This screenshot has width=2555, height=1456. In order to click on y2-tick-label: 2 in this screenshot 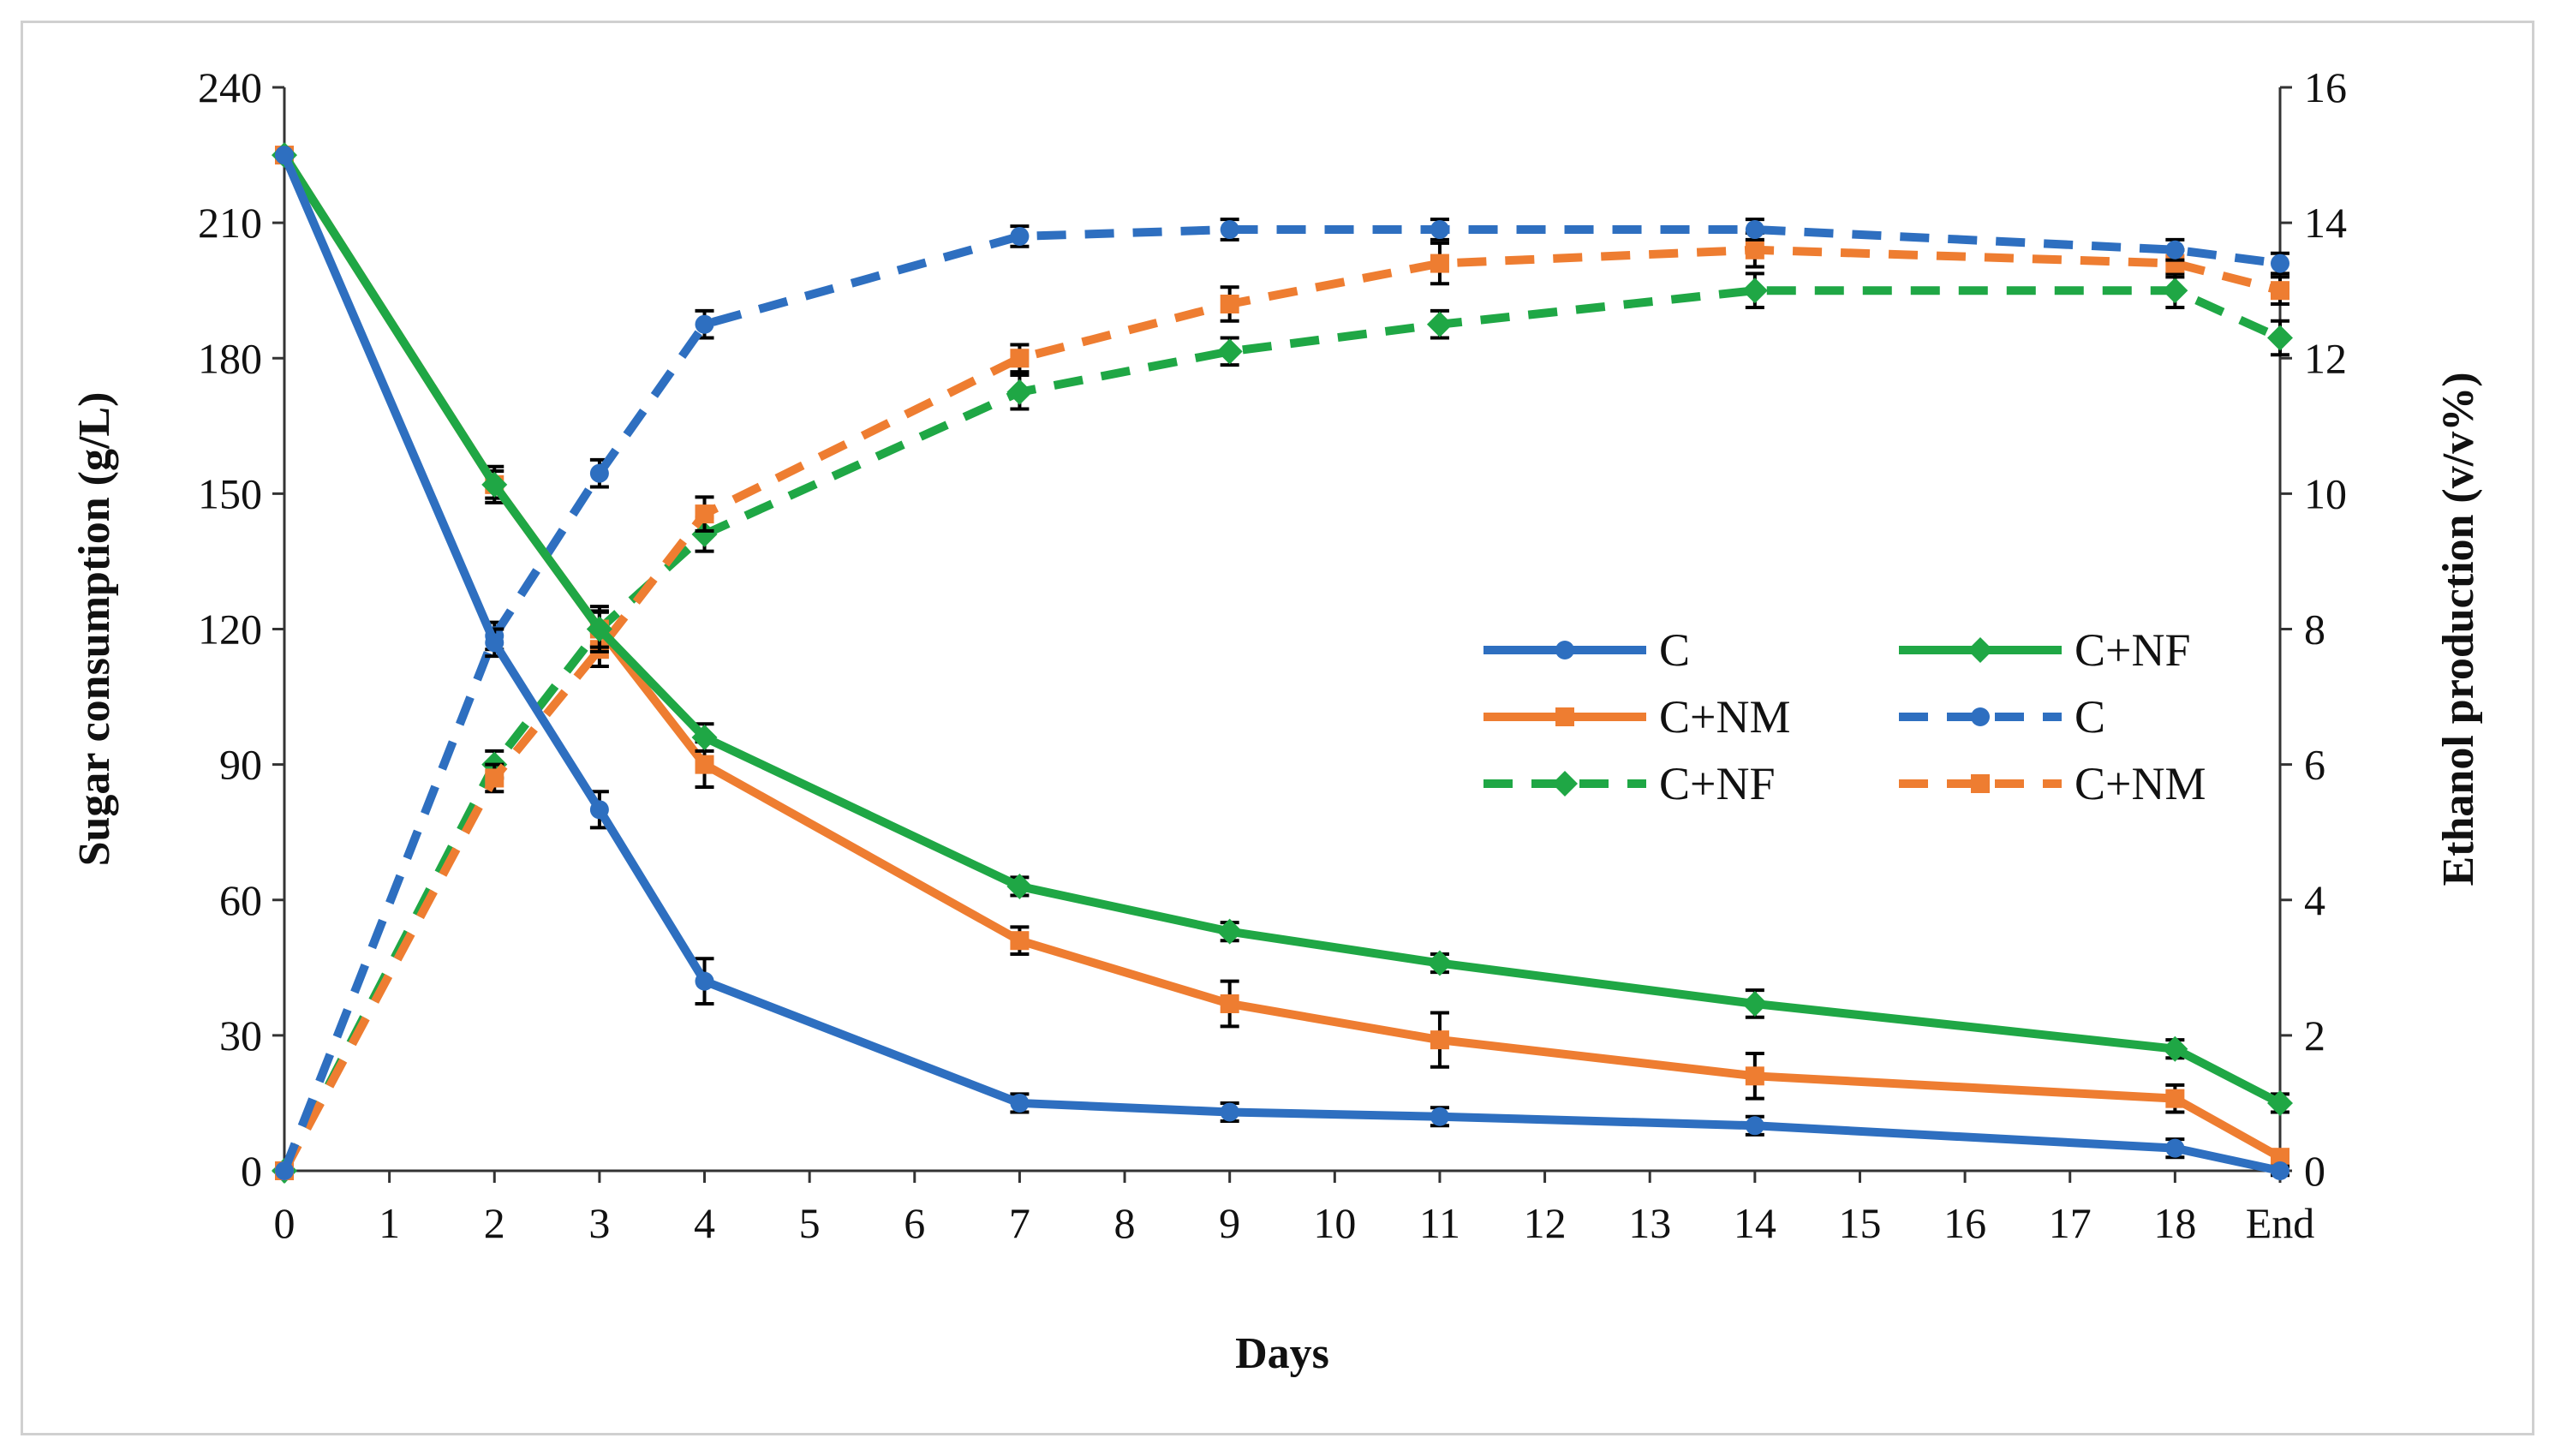, I will do `click(2314, 1035)`.